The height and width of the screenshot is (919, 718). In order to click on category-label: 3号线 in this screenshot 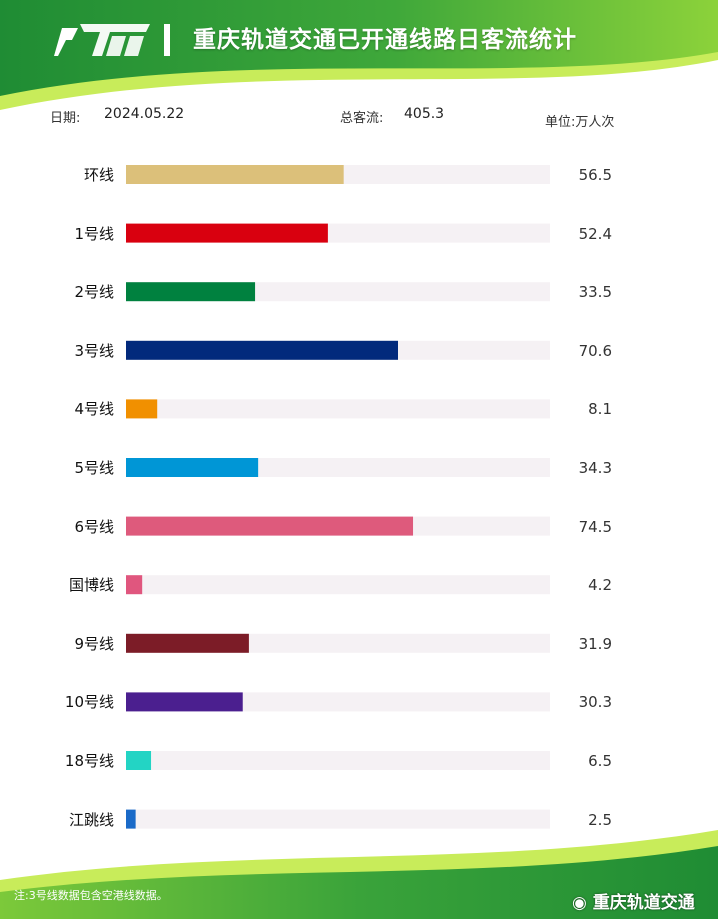, I will do `click(94, 350)`.